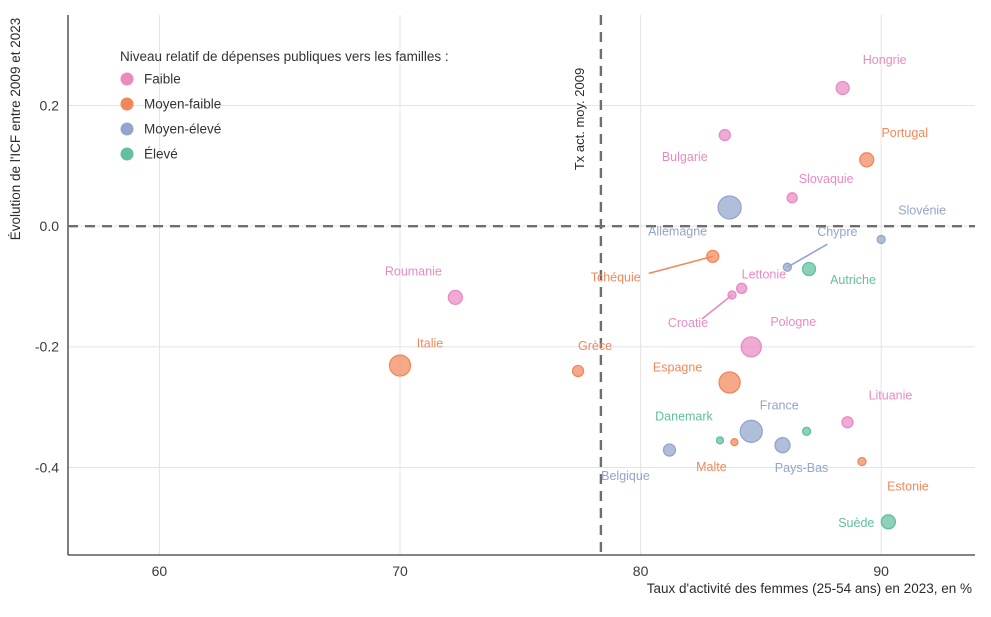  I want to click on point-label: Italie, so click(430, 344).